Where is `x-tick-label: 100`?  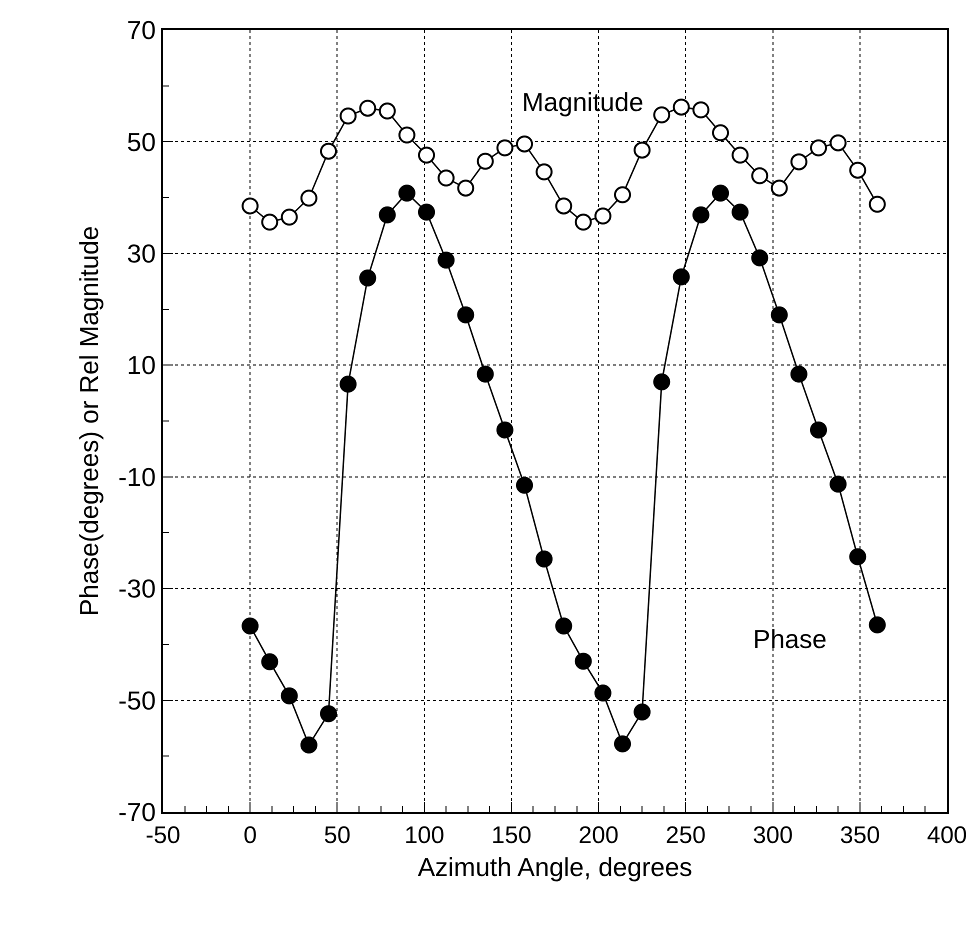 x-tick-label: 100 is located at coordinates (424, 835).